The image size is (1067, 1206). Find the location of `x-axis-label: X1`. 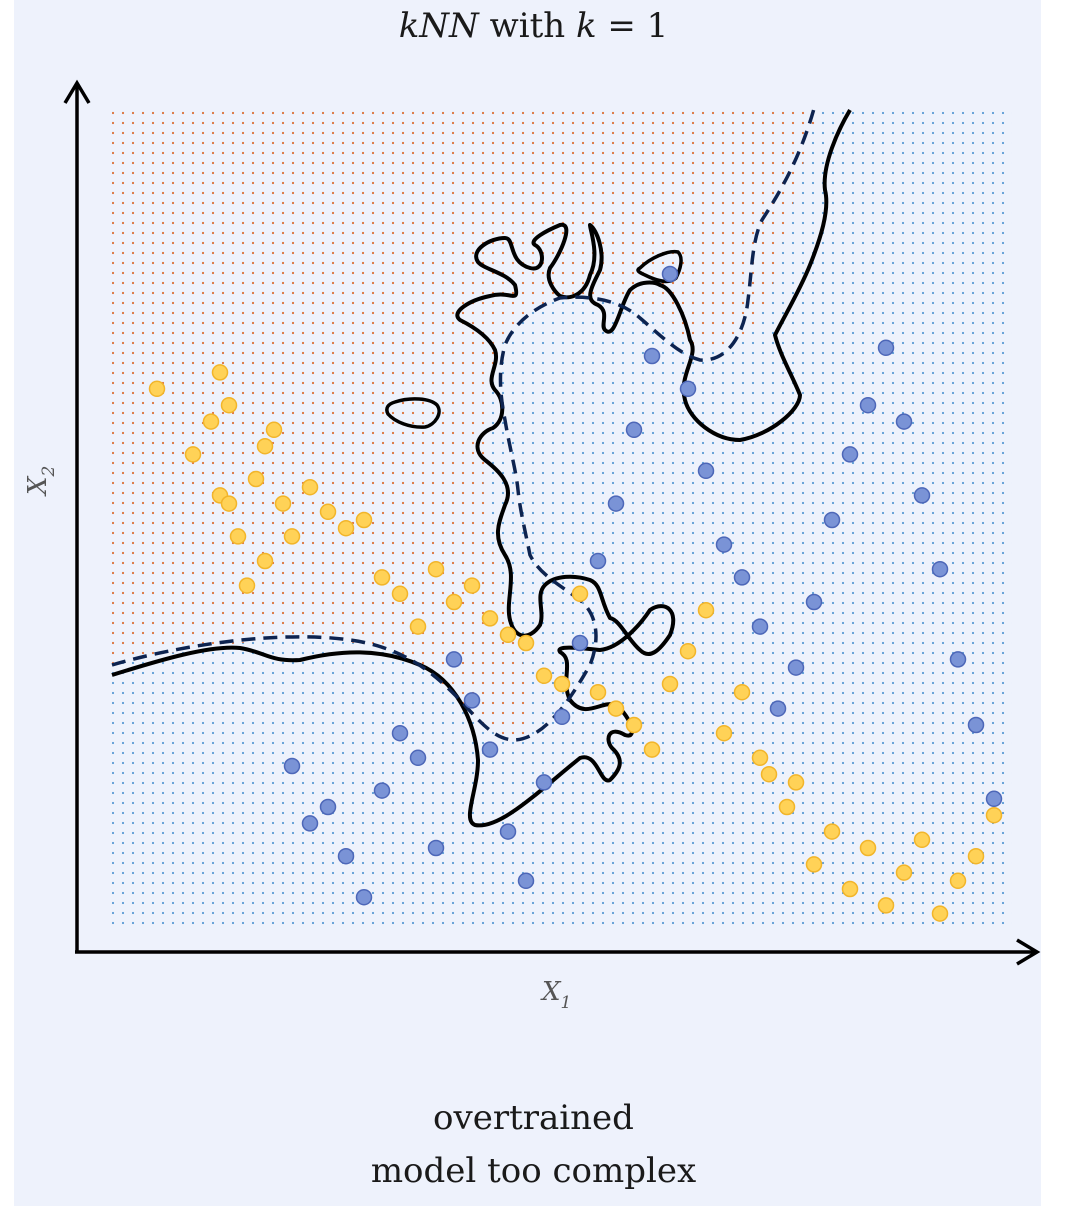

x-axis-label: X1 is located at coordinates (555, 995).